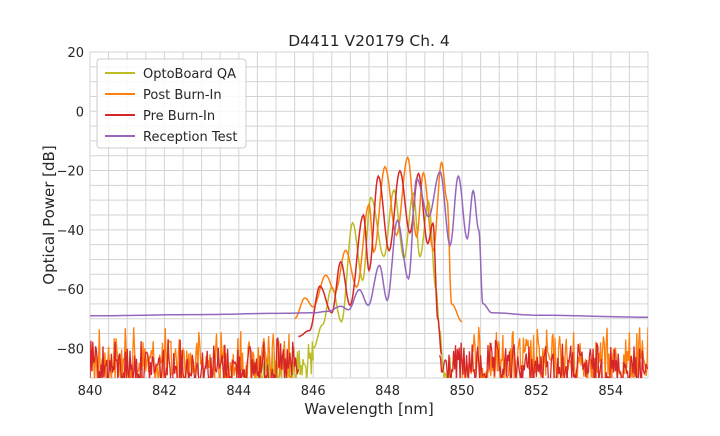  Describe the element at coordinates (190, 137) in the screenshot. I see `legend-label: Reception Test` at that location.